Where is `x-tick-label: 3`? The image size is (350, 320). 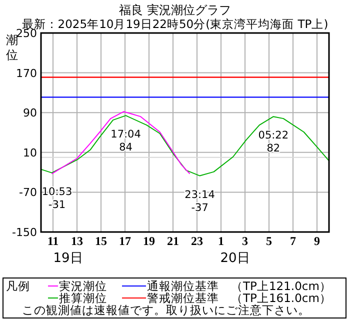 x-tick-label: 3 is located at coordinates (245, 241).